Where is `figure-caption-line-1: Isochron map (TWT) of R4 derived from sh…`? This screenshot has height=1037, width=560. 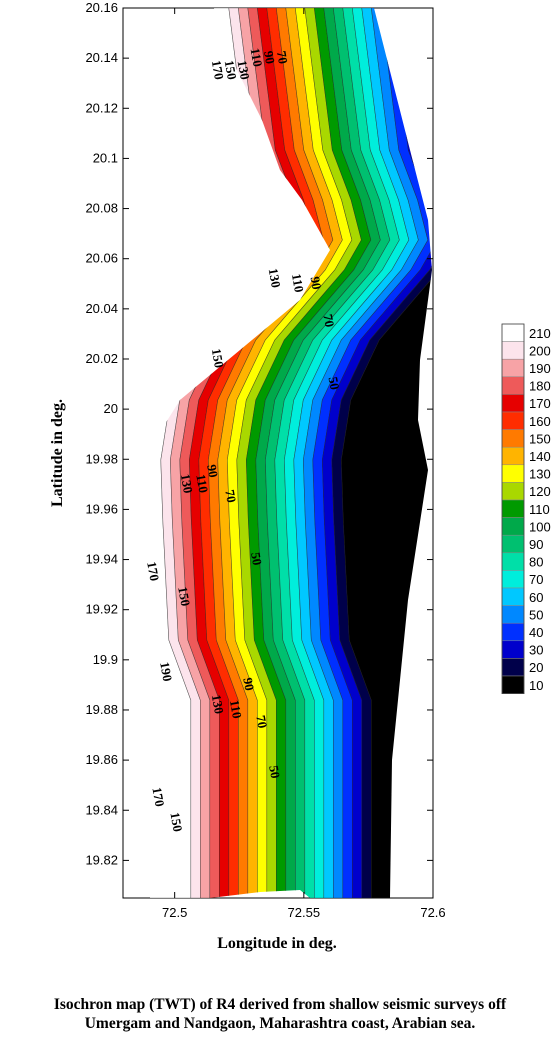
figure-caption-line-1: Isochron map (TWT) of R4 derived from sh… is located at coordinates (280, 1004).